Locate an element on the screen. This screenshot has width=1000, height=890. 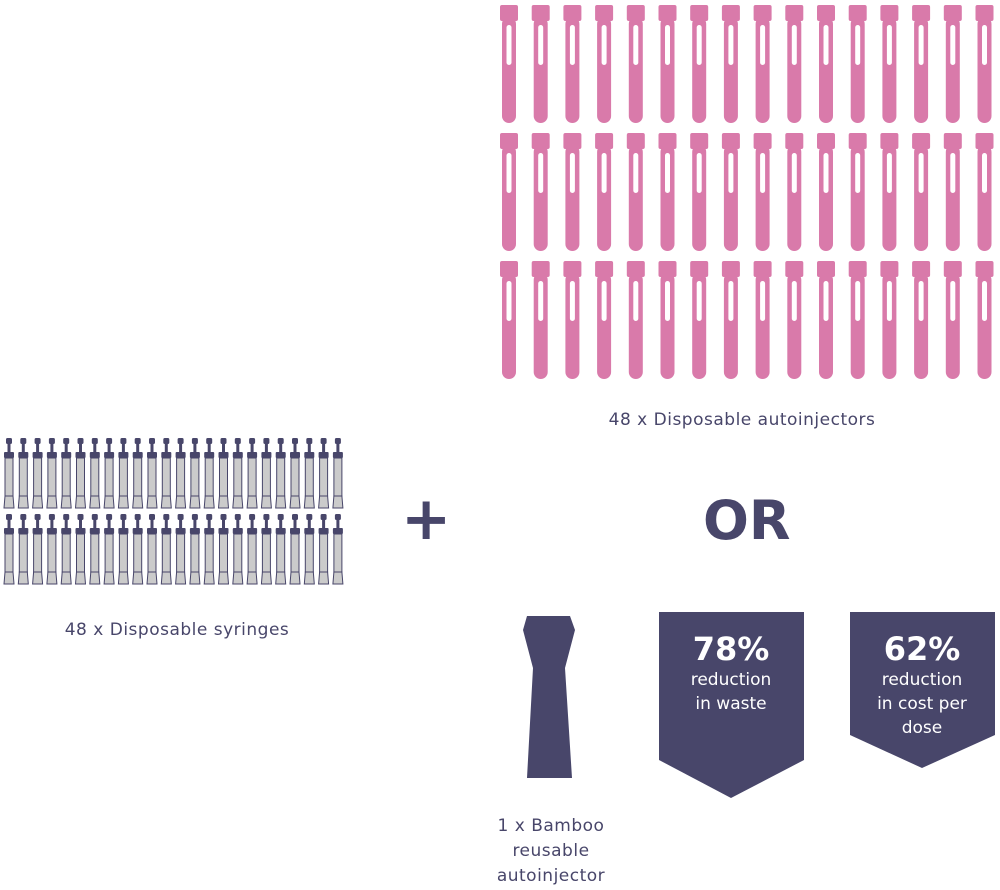
reusable-label: 1 x Bamboo reusable autoinjector is located at coordinates (551, 851).